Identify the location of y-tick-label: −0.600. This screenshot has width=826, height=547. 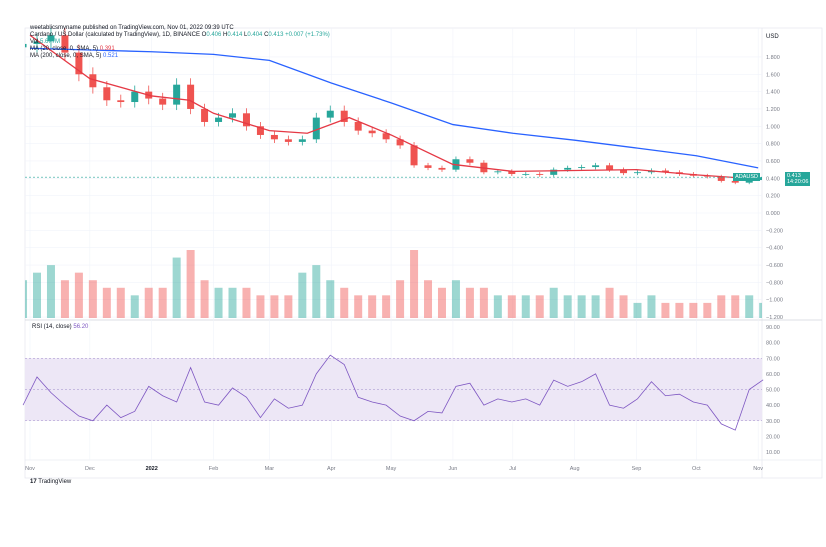
(774, 266).